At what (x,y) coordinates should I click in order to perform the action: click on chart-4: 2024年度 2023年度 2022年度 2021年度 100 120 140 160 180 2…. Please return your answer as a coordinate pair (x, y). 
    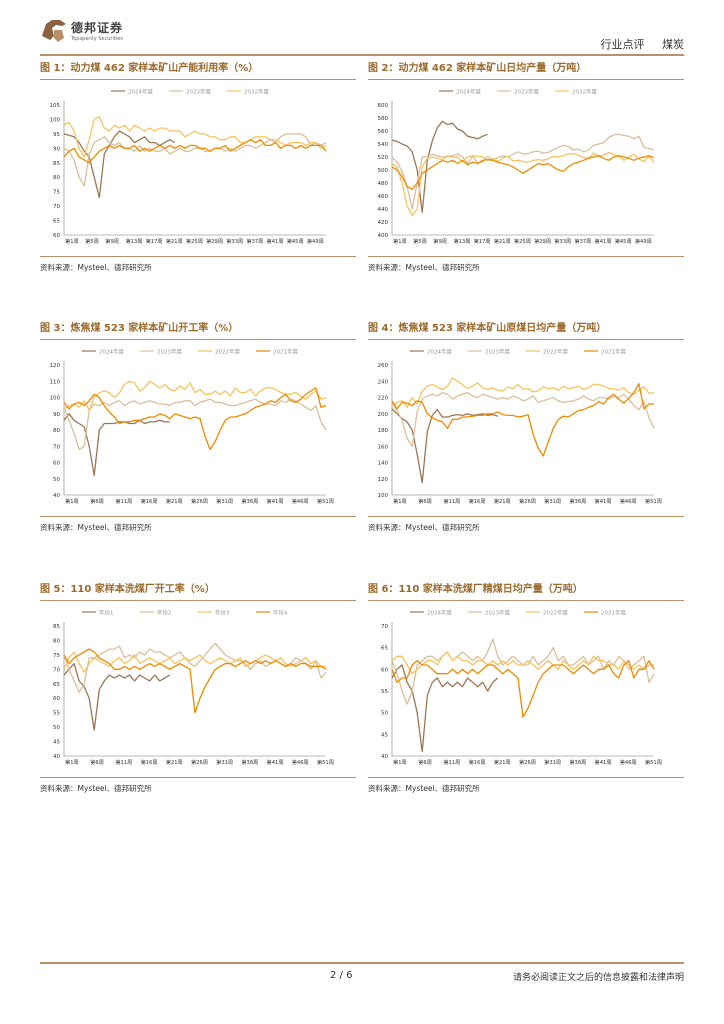
    Looking at the image, I should click on (520, 427).